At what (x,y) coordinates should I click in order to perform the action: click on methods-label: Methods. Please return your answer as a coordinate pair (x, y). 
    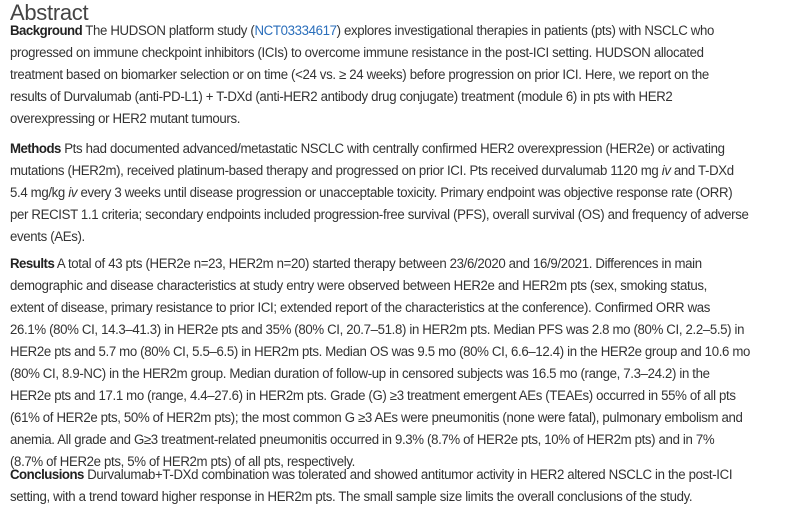
    Looking at the image, I should click on (35, 148).